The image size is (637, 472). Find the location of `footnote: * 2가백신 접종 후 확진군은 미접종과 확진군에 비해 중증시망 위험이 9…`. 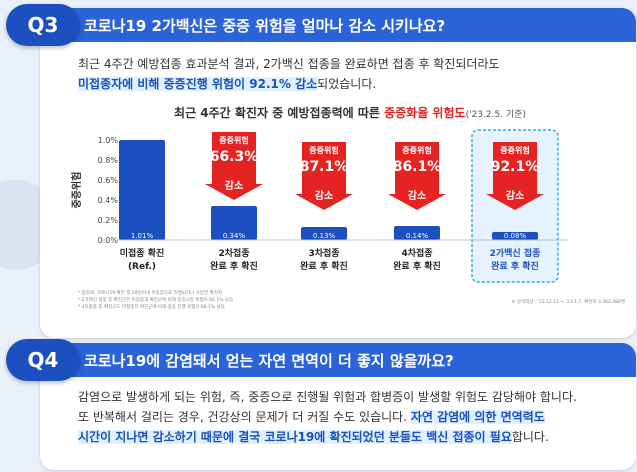

footnote: * 2가백신 접종 후 확진군은 미접종과 확진군에 비해 중증시망 위험이 9… is located at coordinates (156, 300).